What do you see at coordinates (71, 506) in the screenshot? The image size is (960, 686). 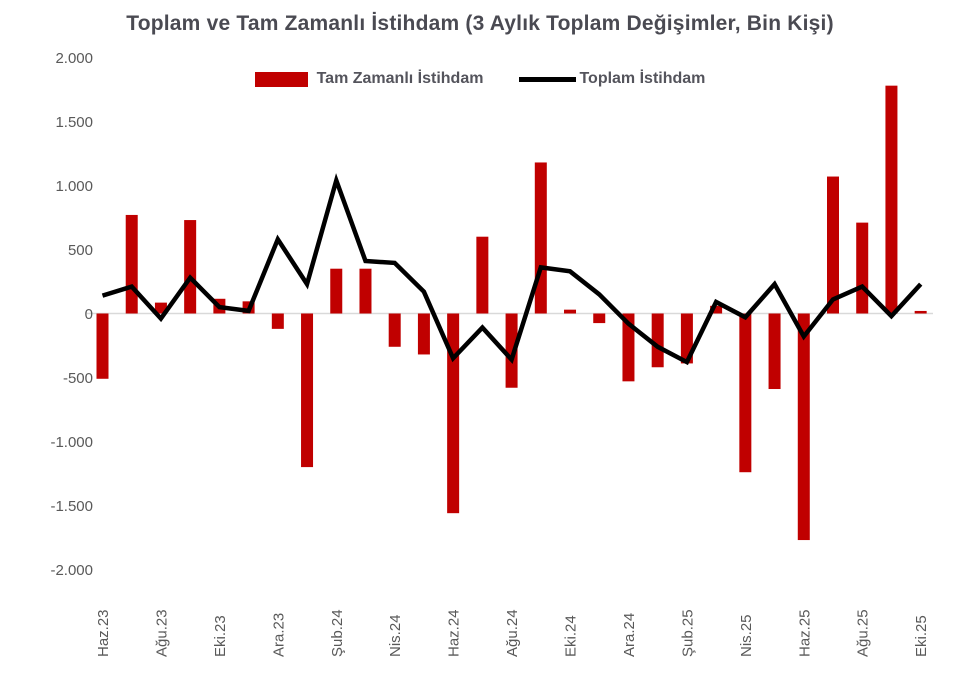 I see `y-tick-label: -1.500` at bounding box center [71, 506].